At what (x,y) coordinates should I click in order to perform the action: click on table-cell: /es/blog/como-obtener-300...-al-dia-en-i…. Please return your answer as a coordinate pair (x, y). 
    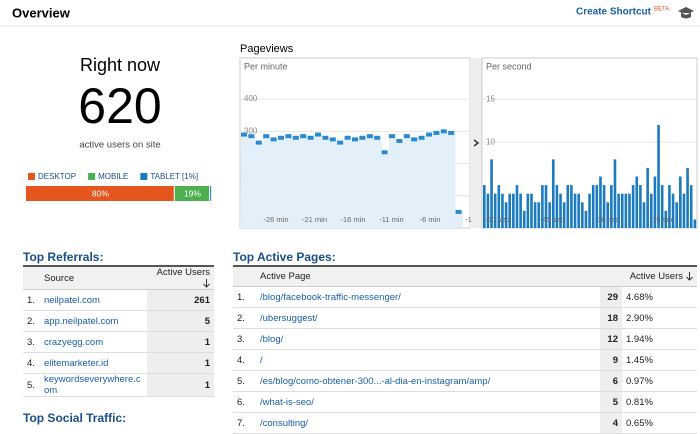
    Looking at the image, I should click on (428, 381).